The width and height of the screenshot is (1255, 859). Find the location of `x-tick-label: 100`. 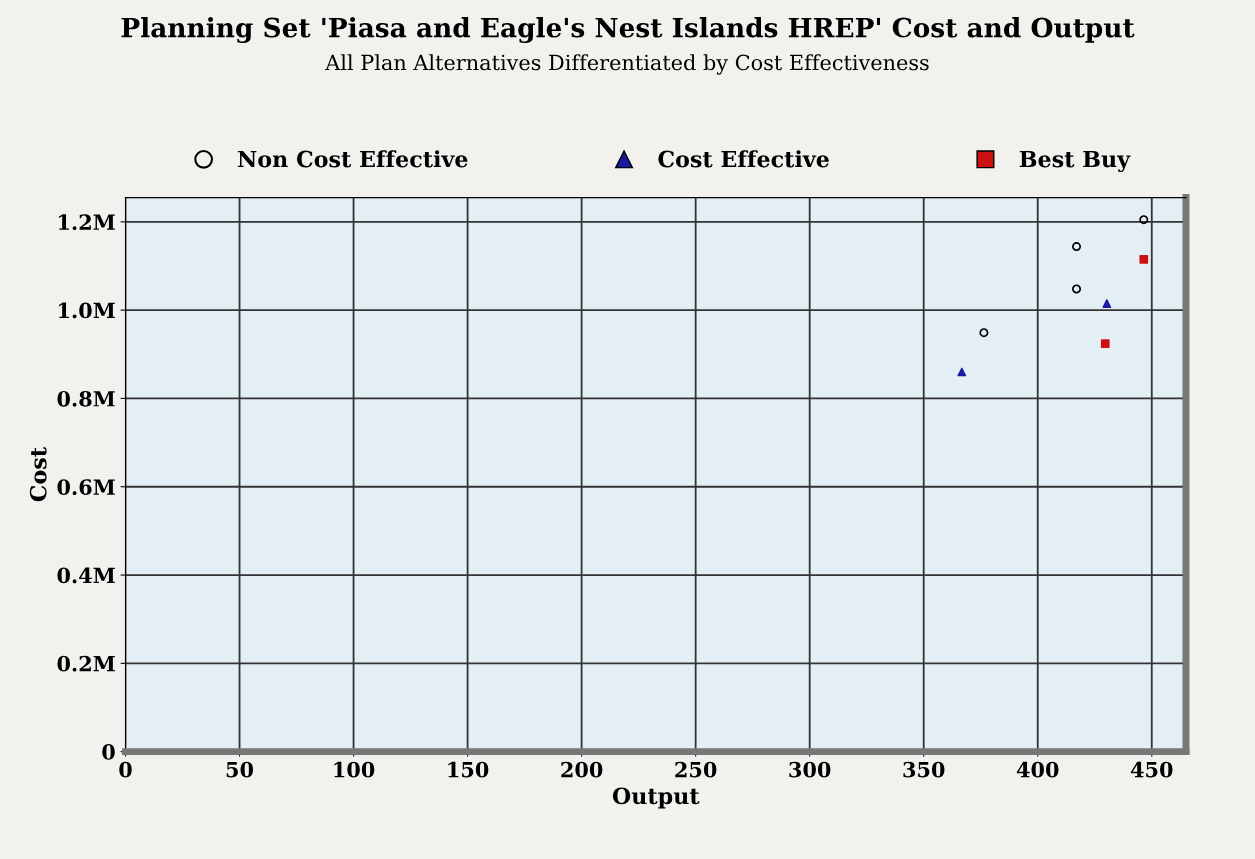

x-tick-label: 100 is located at coordinates (354, 769).